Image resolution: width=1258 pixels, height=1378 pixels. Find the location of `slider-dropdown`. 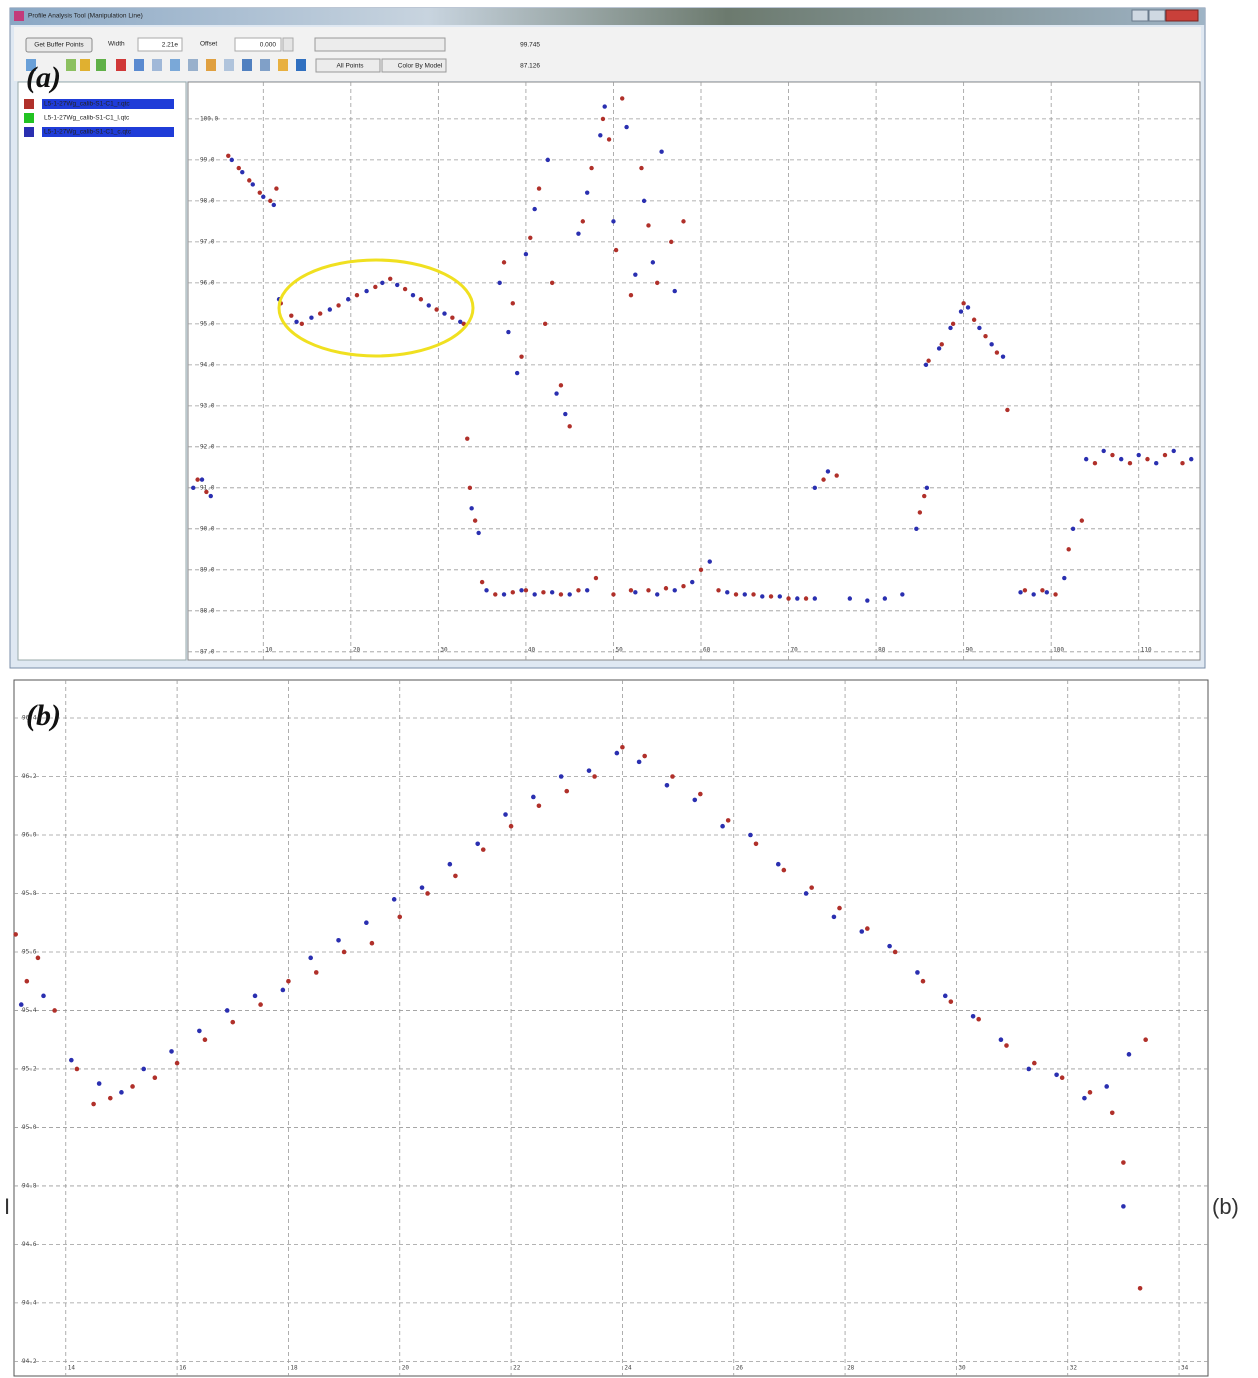

slider-dropdown is located at coordinates (380, 44).